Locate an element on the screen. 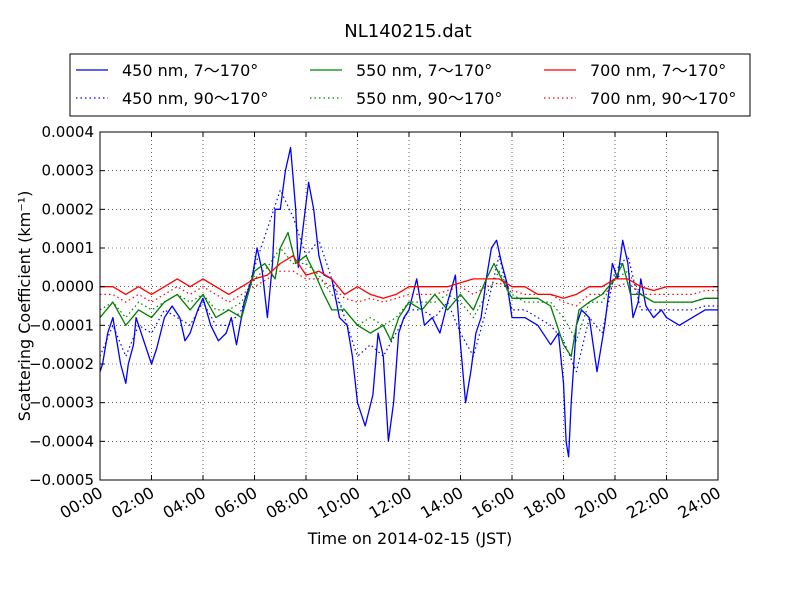 This screenshot has height=600, width=800. chart-title: NL140215.dat is located at coordinates (407, 31).